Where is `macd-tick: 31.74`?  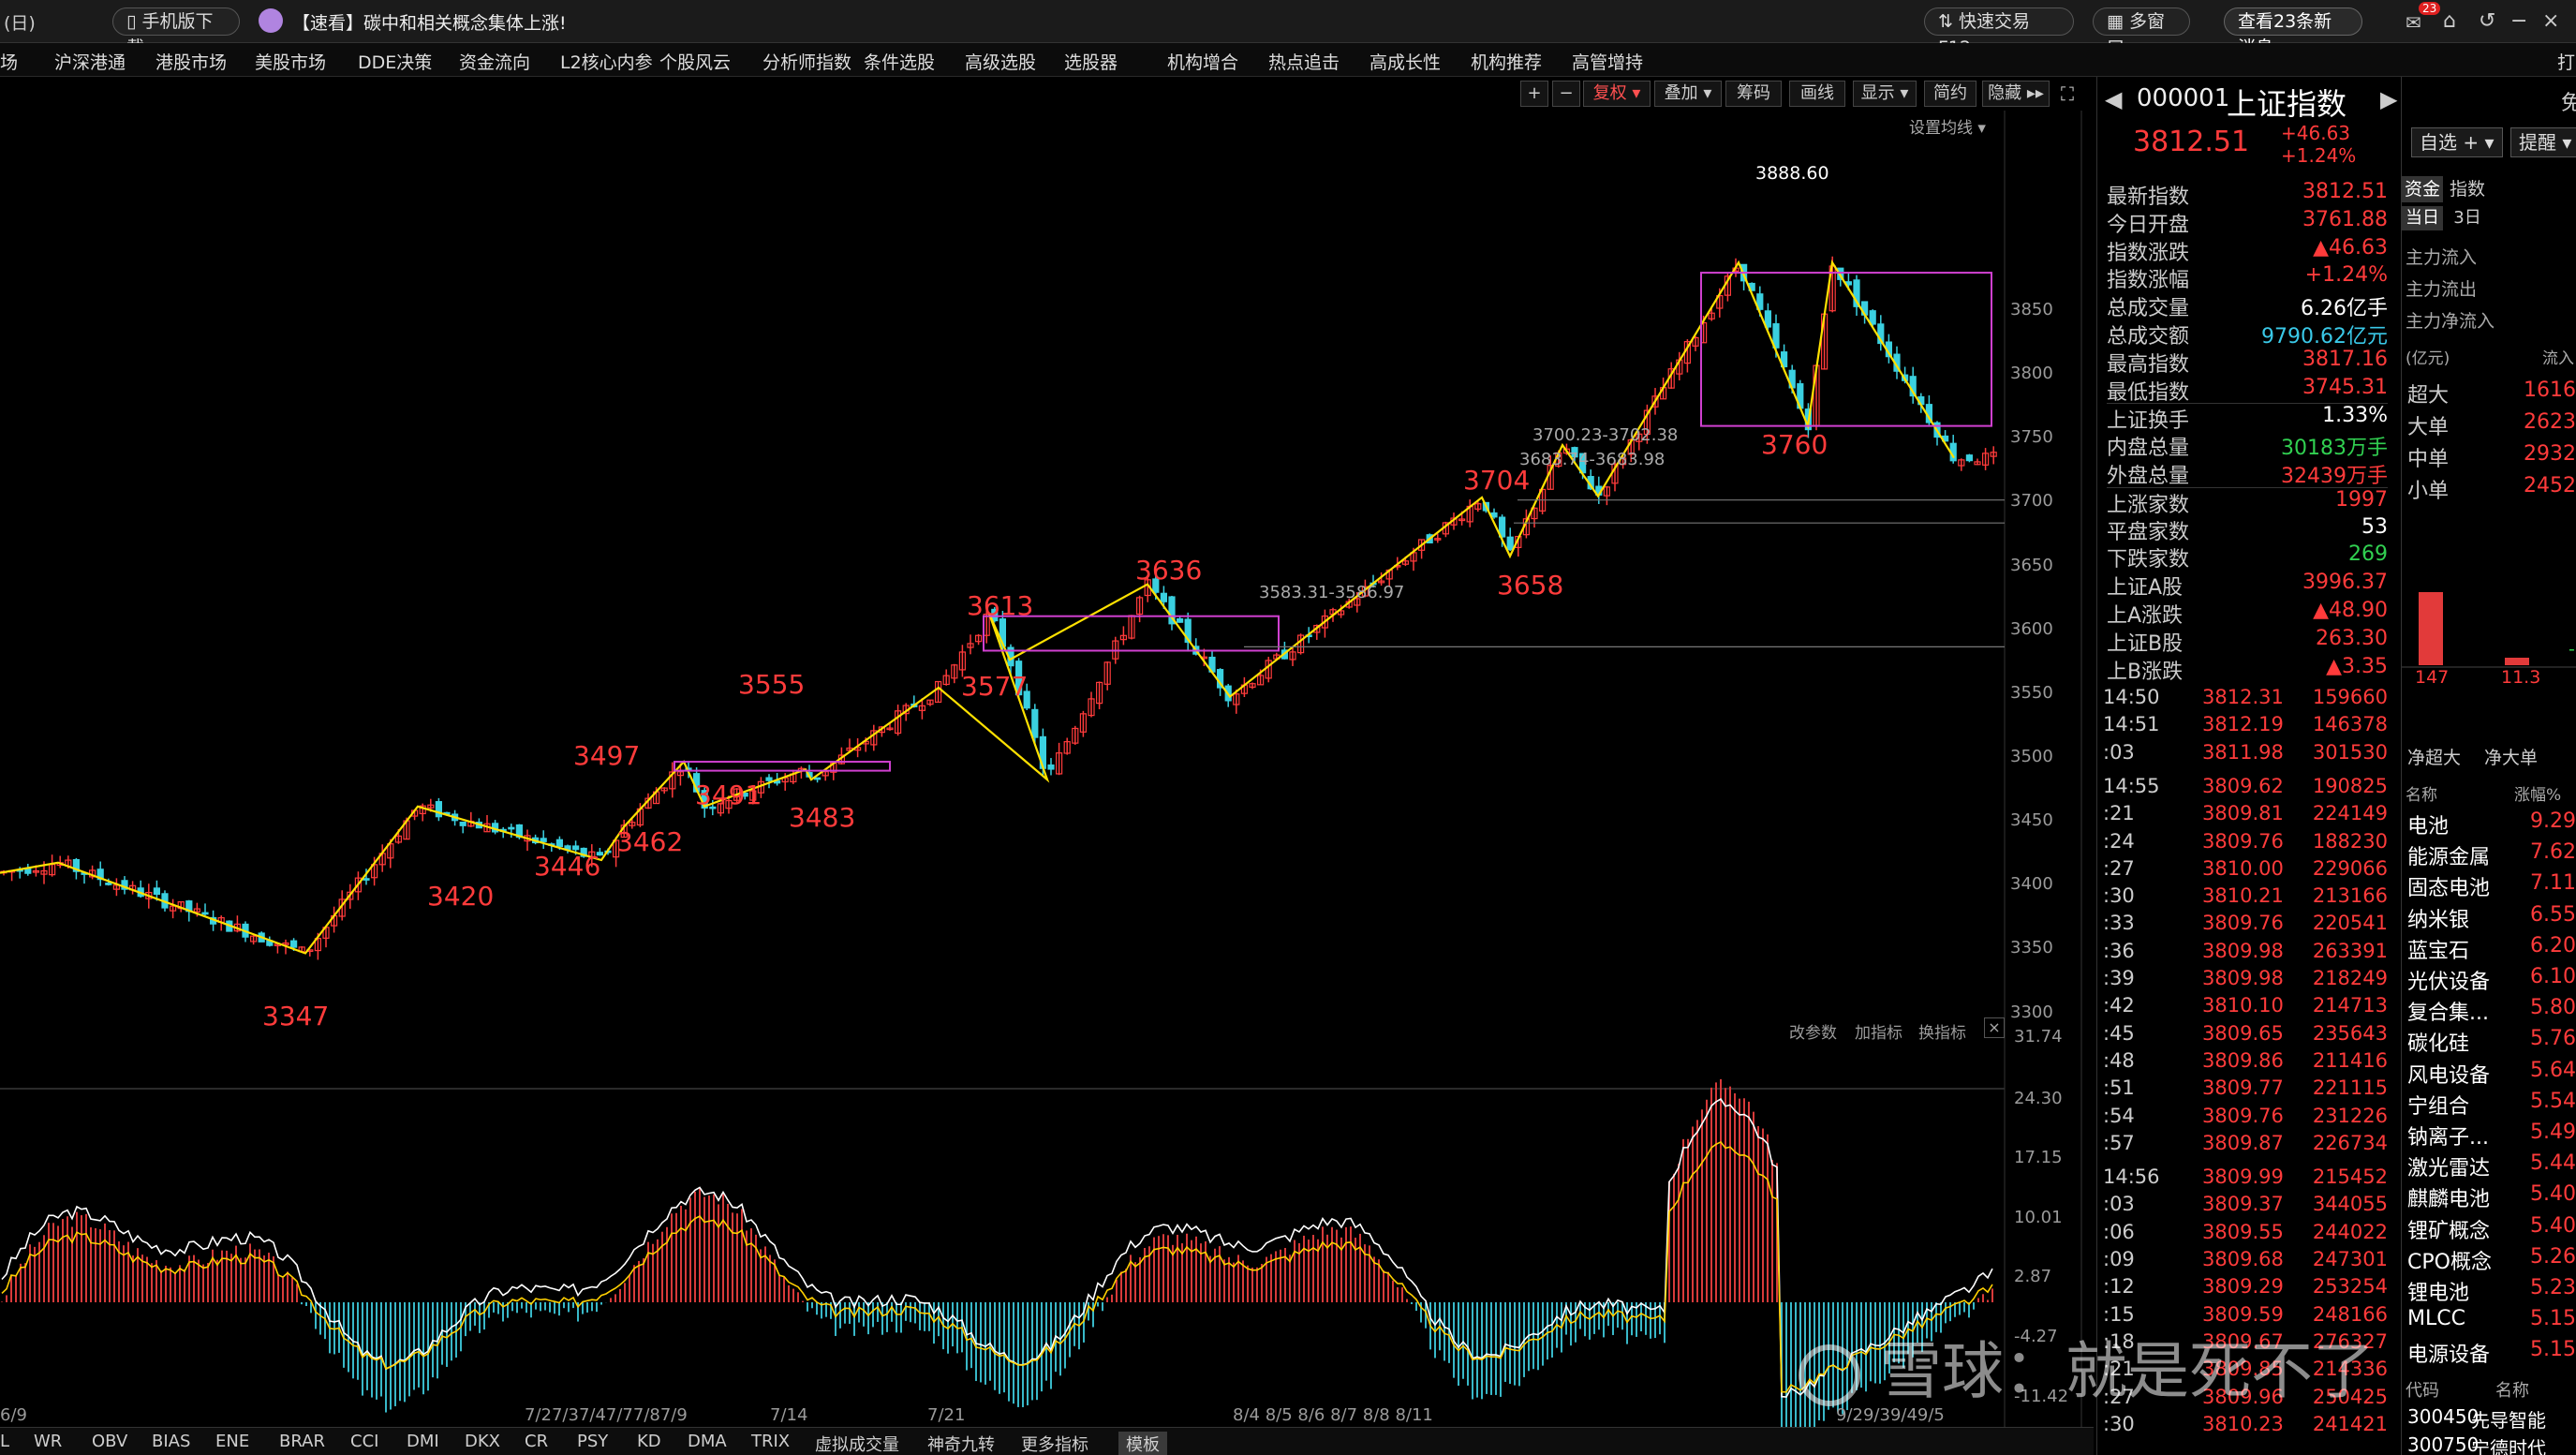
macd-tick: 31.74 is located at coordinates (2039, 1036).